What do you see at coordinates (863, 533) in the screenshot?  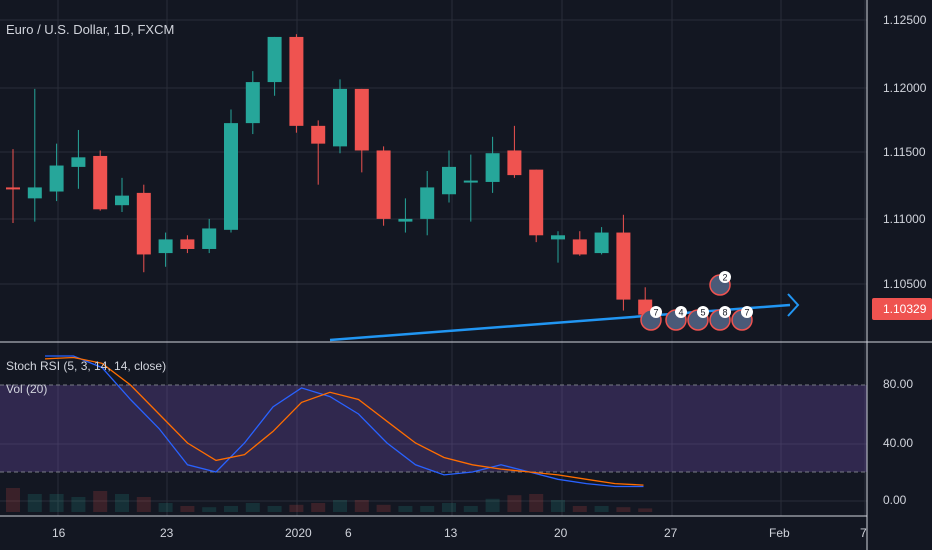 I see `date-tick: 7` at bounding box center [863, 533].